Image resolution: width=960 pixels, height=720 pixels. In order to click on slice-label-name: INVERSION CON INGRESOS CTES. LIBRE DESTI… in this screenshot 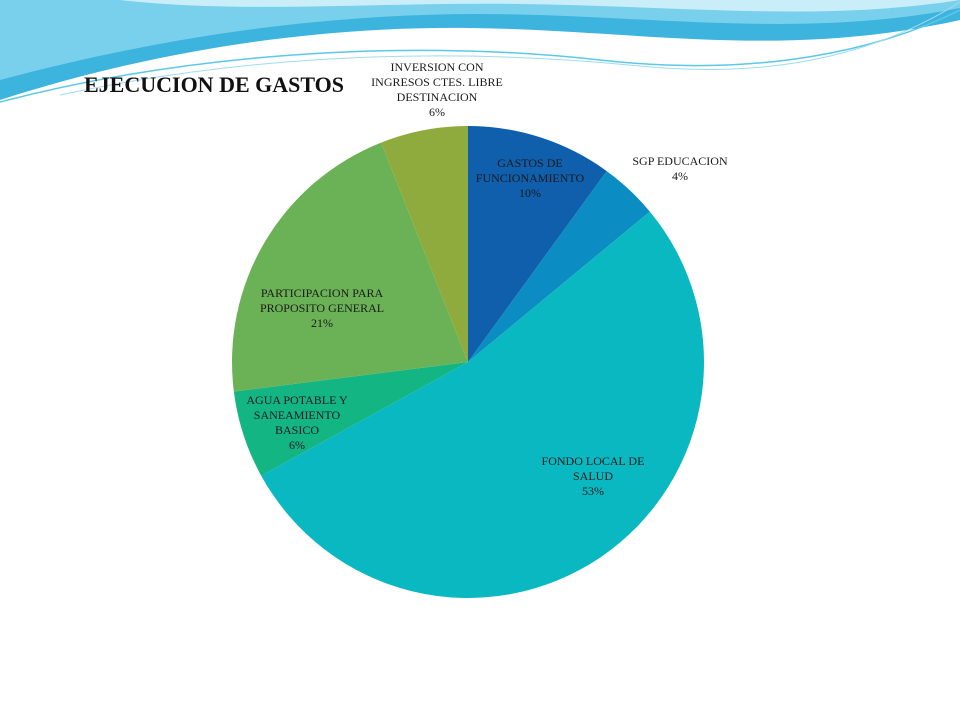, I will do `click(437, 82)`.